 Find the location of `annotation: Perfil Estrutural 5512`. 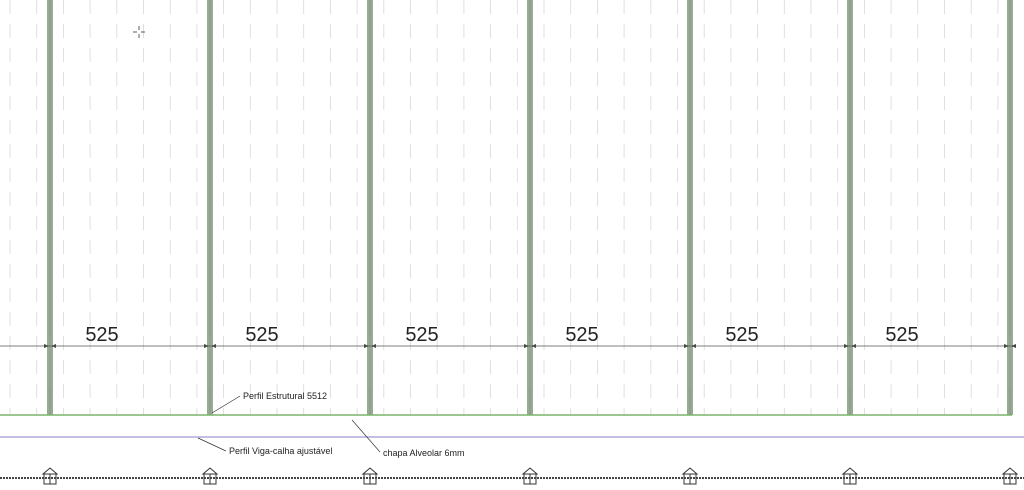

annotation: Perfil Estrutural 5512 is located at coordinates (285, 396).